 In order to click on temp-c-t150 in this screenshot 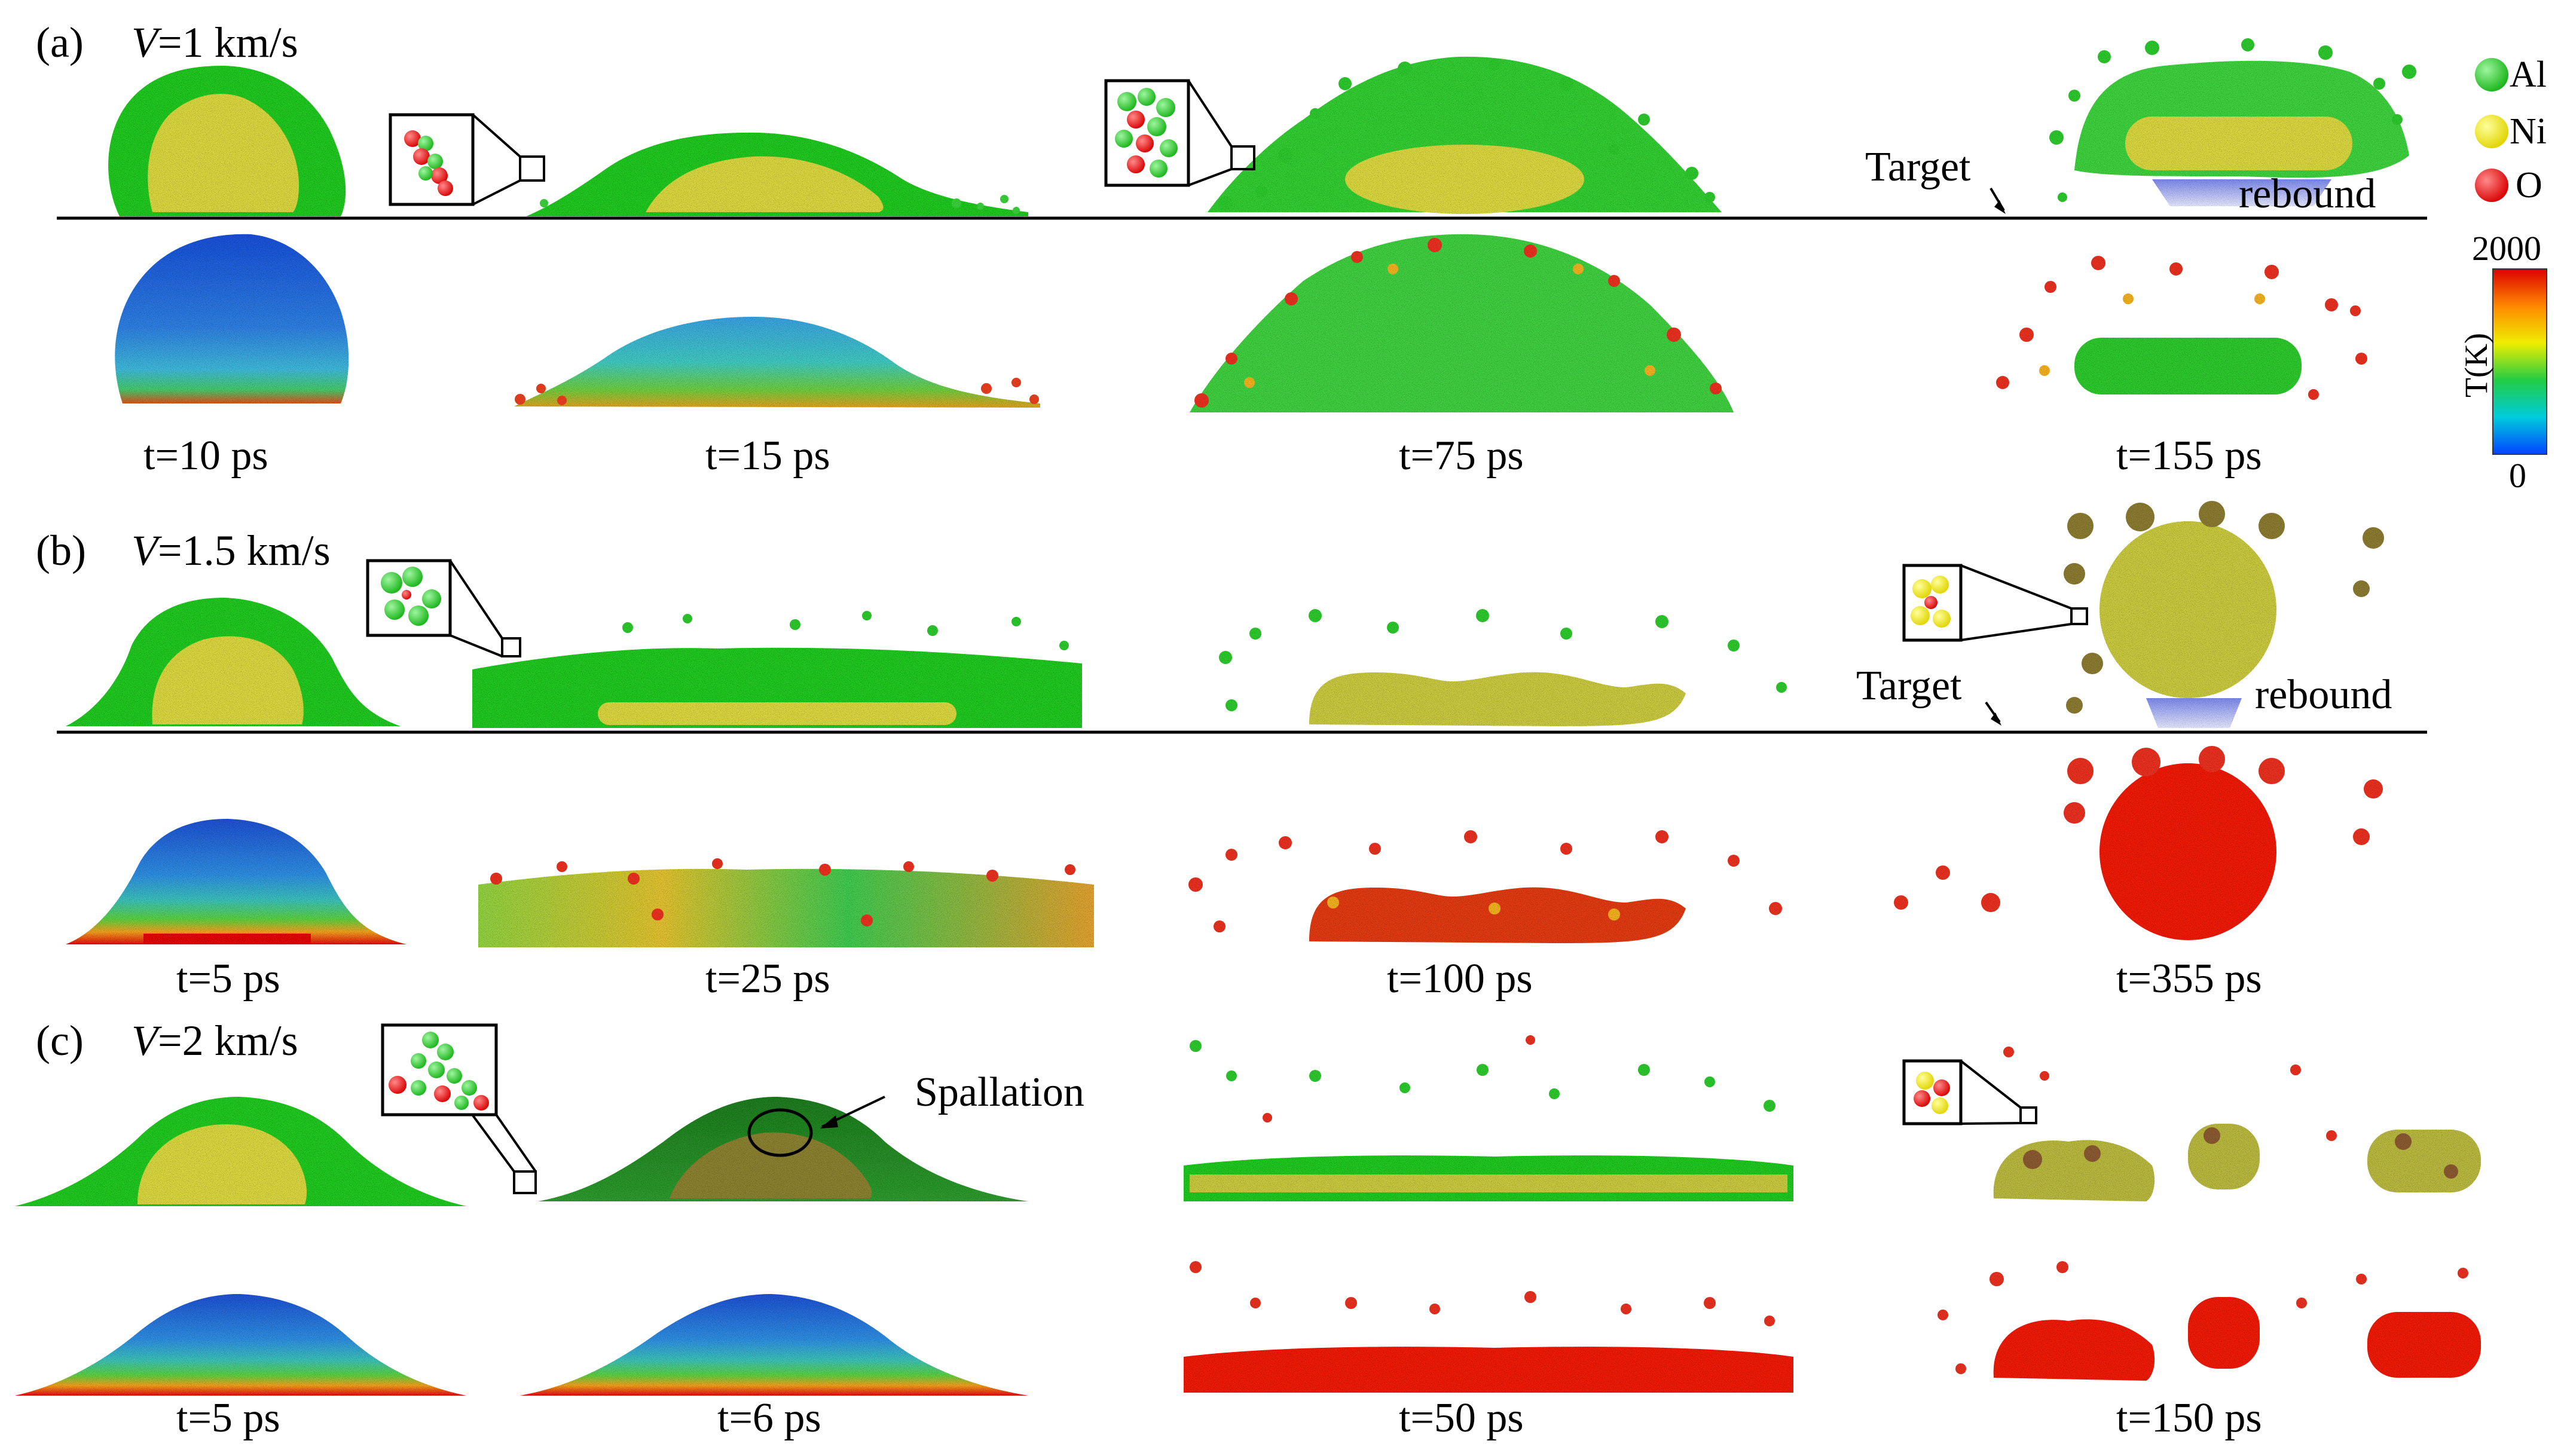, I will do `click(2209, 1321)`.